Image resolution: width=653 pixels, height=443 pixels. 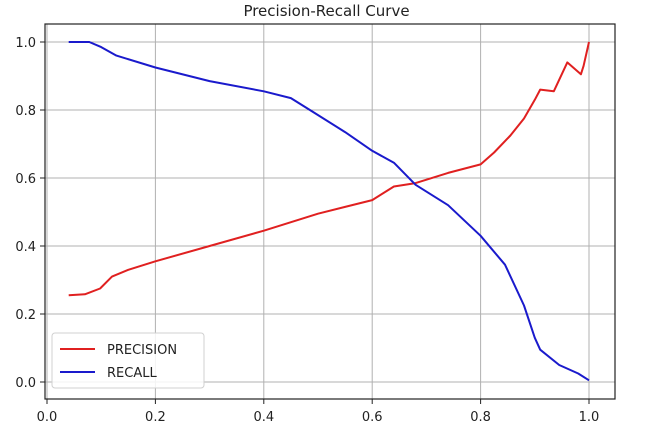 What do you see at coordinates (25, 315) in the screenshot?
I see `y-tick-label: 0.2` at bounding box center [25, 315].